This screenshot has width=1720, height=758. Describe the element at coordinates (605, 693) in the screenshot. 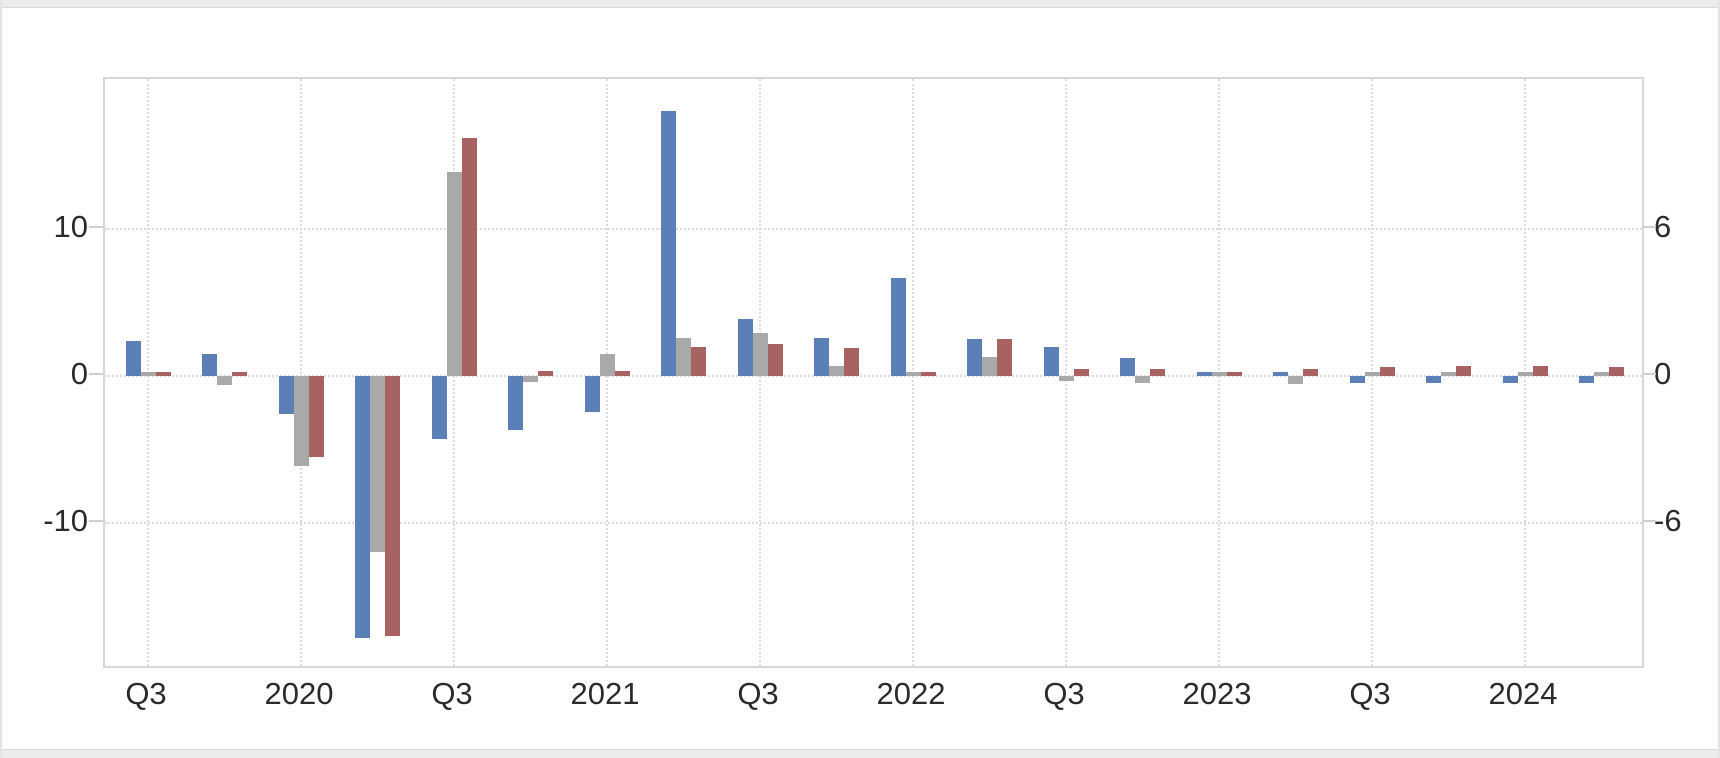

I see `x-axis-tick-label: 2021` at that location.